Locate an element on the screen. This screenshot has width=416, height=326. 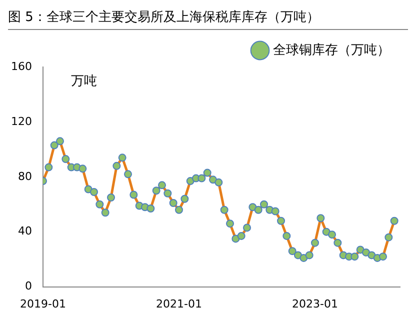
x-tick-label: 2021-01 is located at coordinates (179, 303).